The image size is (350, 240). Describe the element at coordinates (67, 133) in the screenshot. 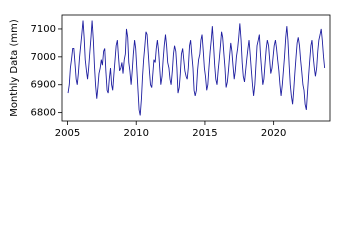

I see `x-tick-label: 2005` at that location.